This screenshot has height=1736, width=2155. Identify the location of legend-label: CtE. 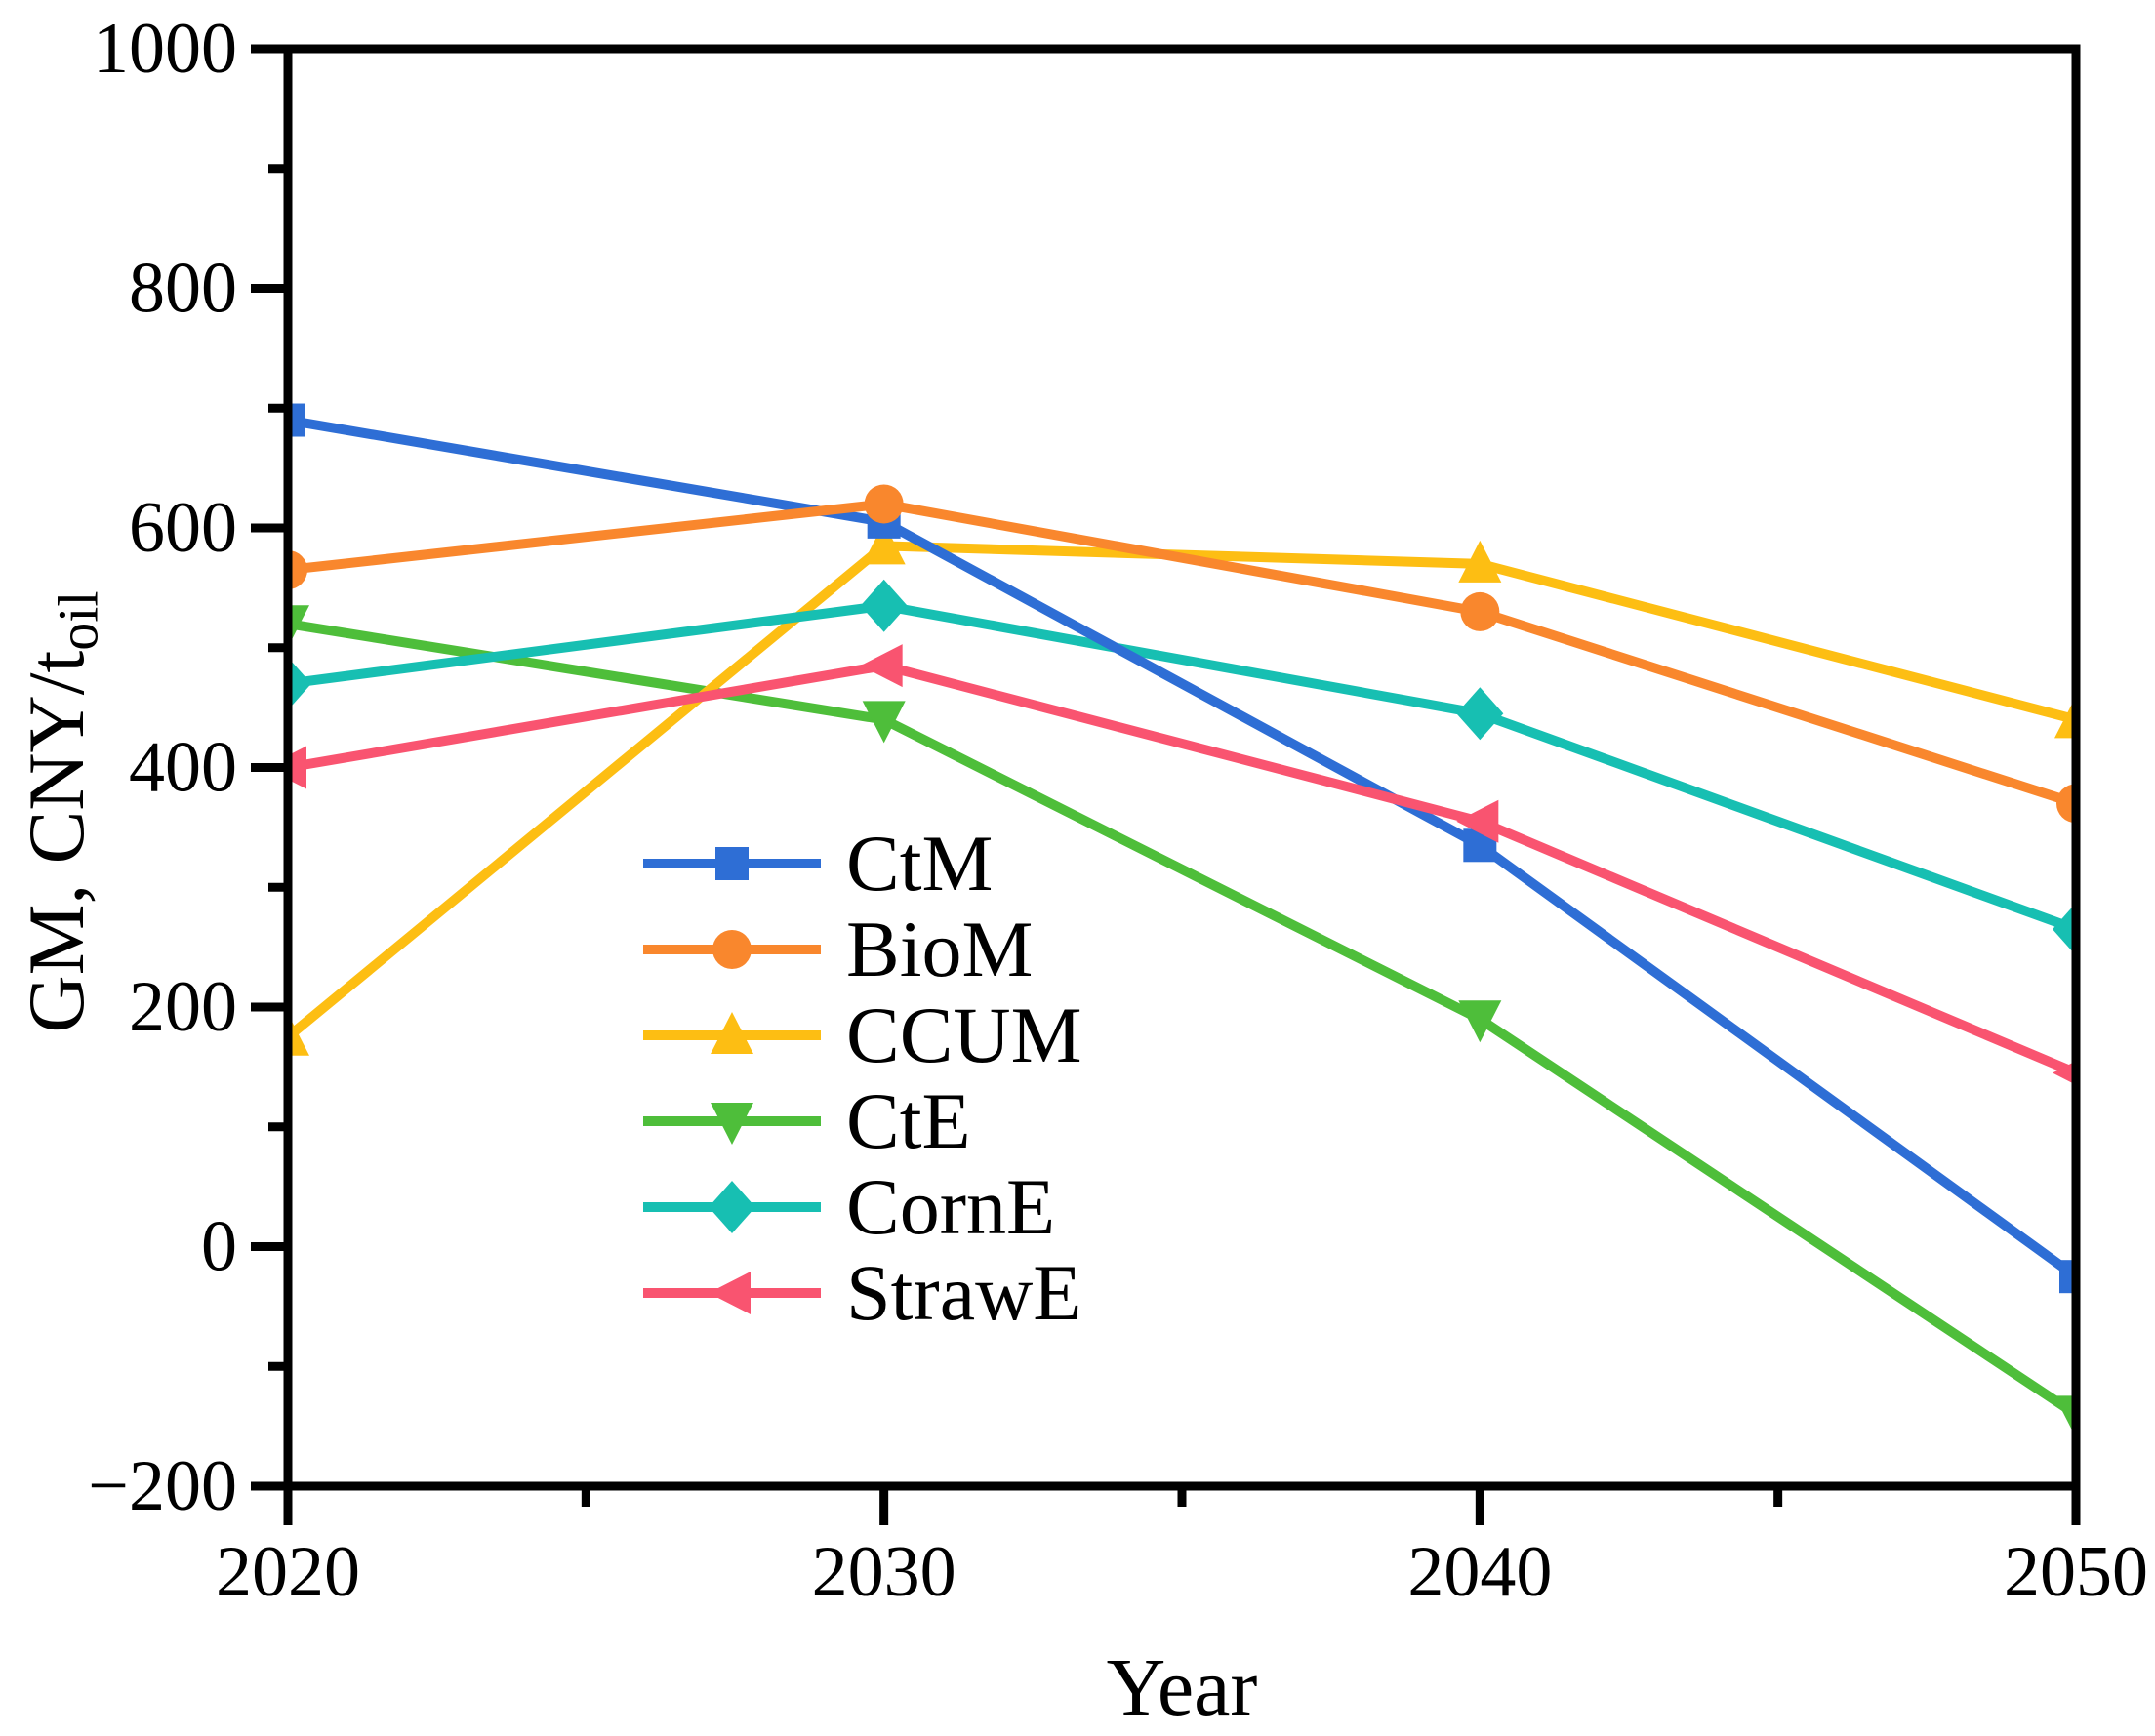
(908, 1120).